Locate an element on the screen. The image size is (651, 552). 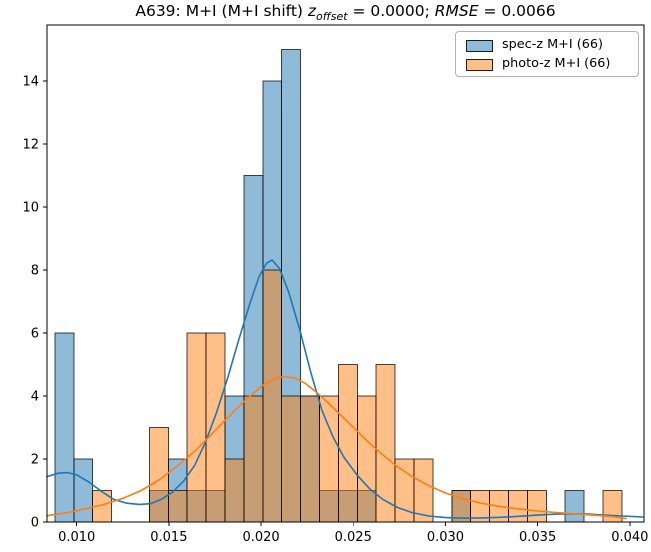
legend-patch-spec-z-icon is located at coordinates (479, 45).